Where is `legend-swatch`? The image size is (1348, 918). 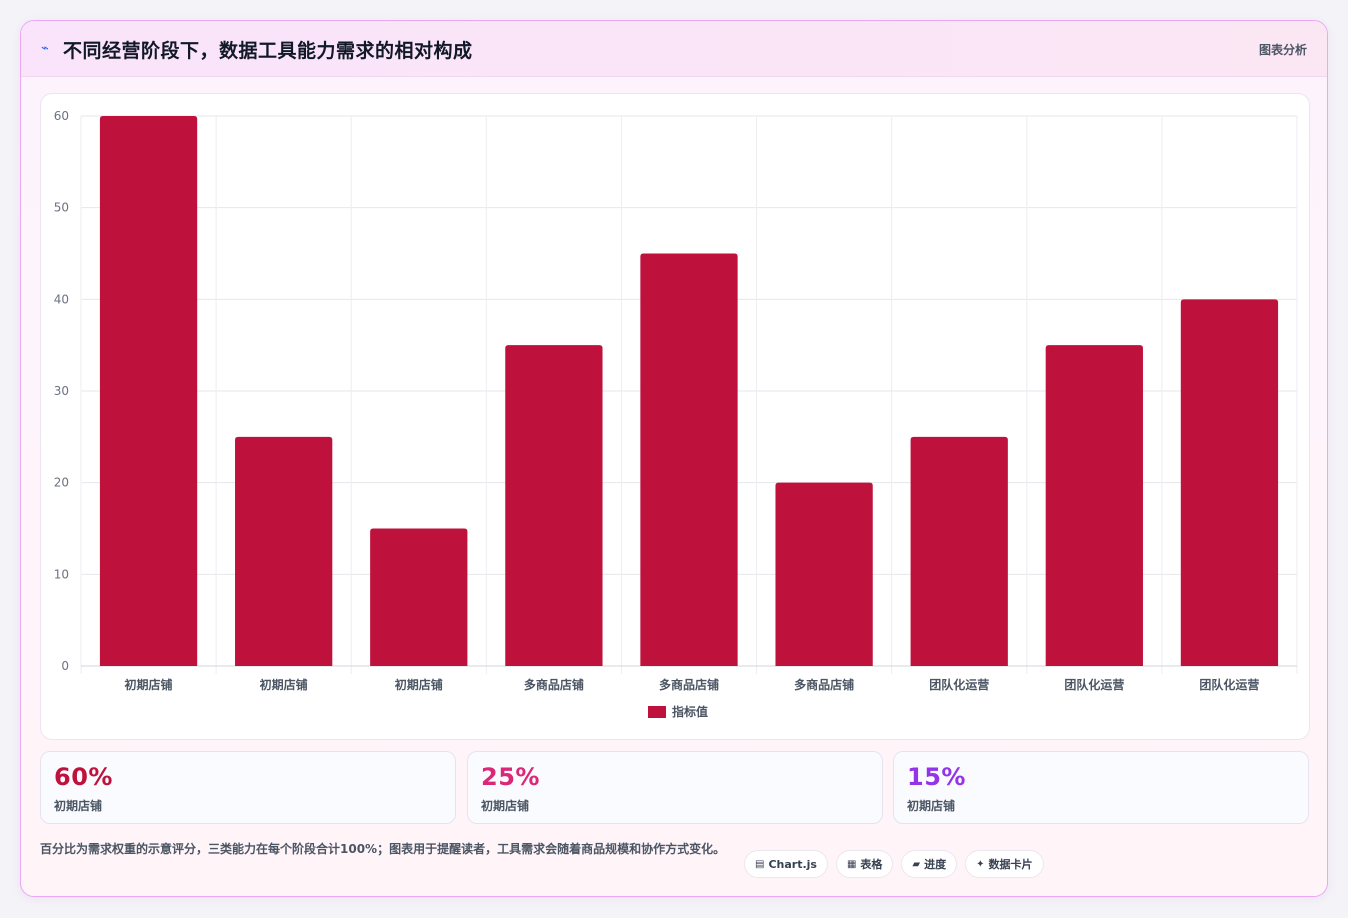 legend-swatch is located at coordinates (657, 712).